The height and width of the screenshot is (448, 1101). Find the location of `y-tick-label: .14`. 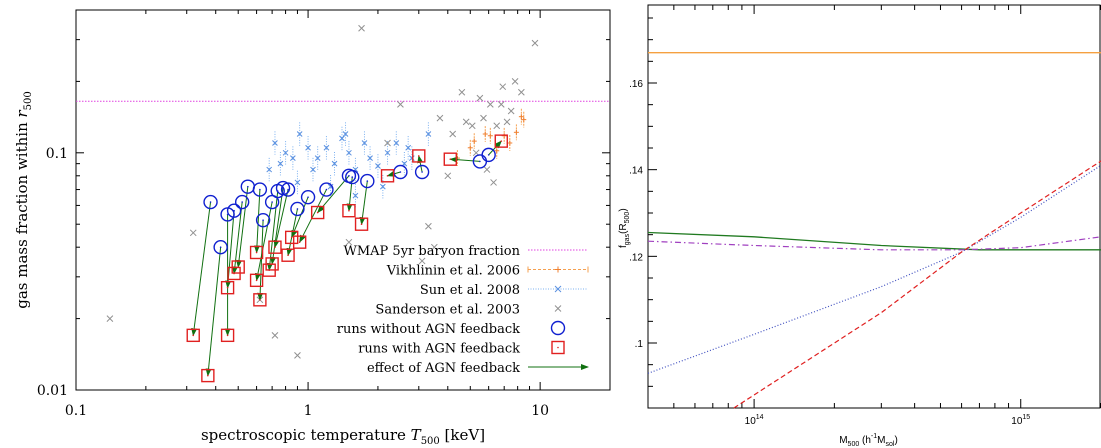

y-tick-label: .14 is located at coordinates (636, 171).